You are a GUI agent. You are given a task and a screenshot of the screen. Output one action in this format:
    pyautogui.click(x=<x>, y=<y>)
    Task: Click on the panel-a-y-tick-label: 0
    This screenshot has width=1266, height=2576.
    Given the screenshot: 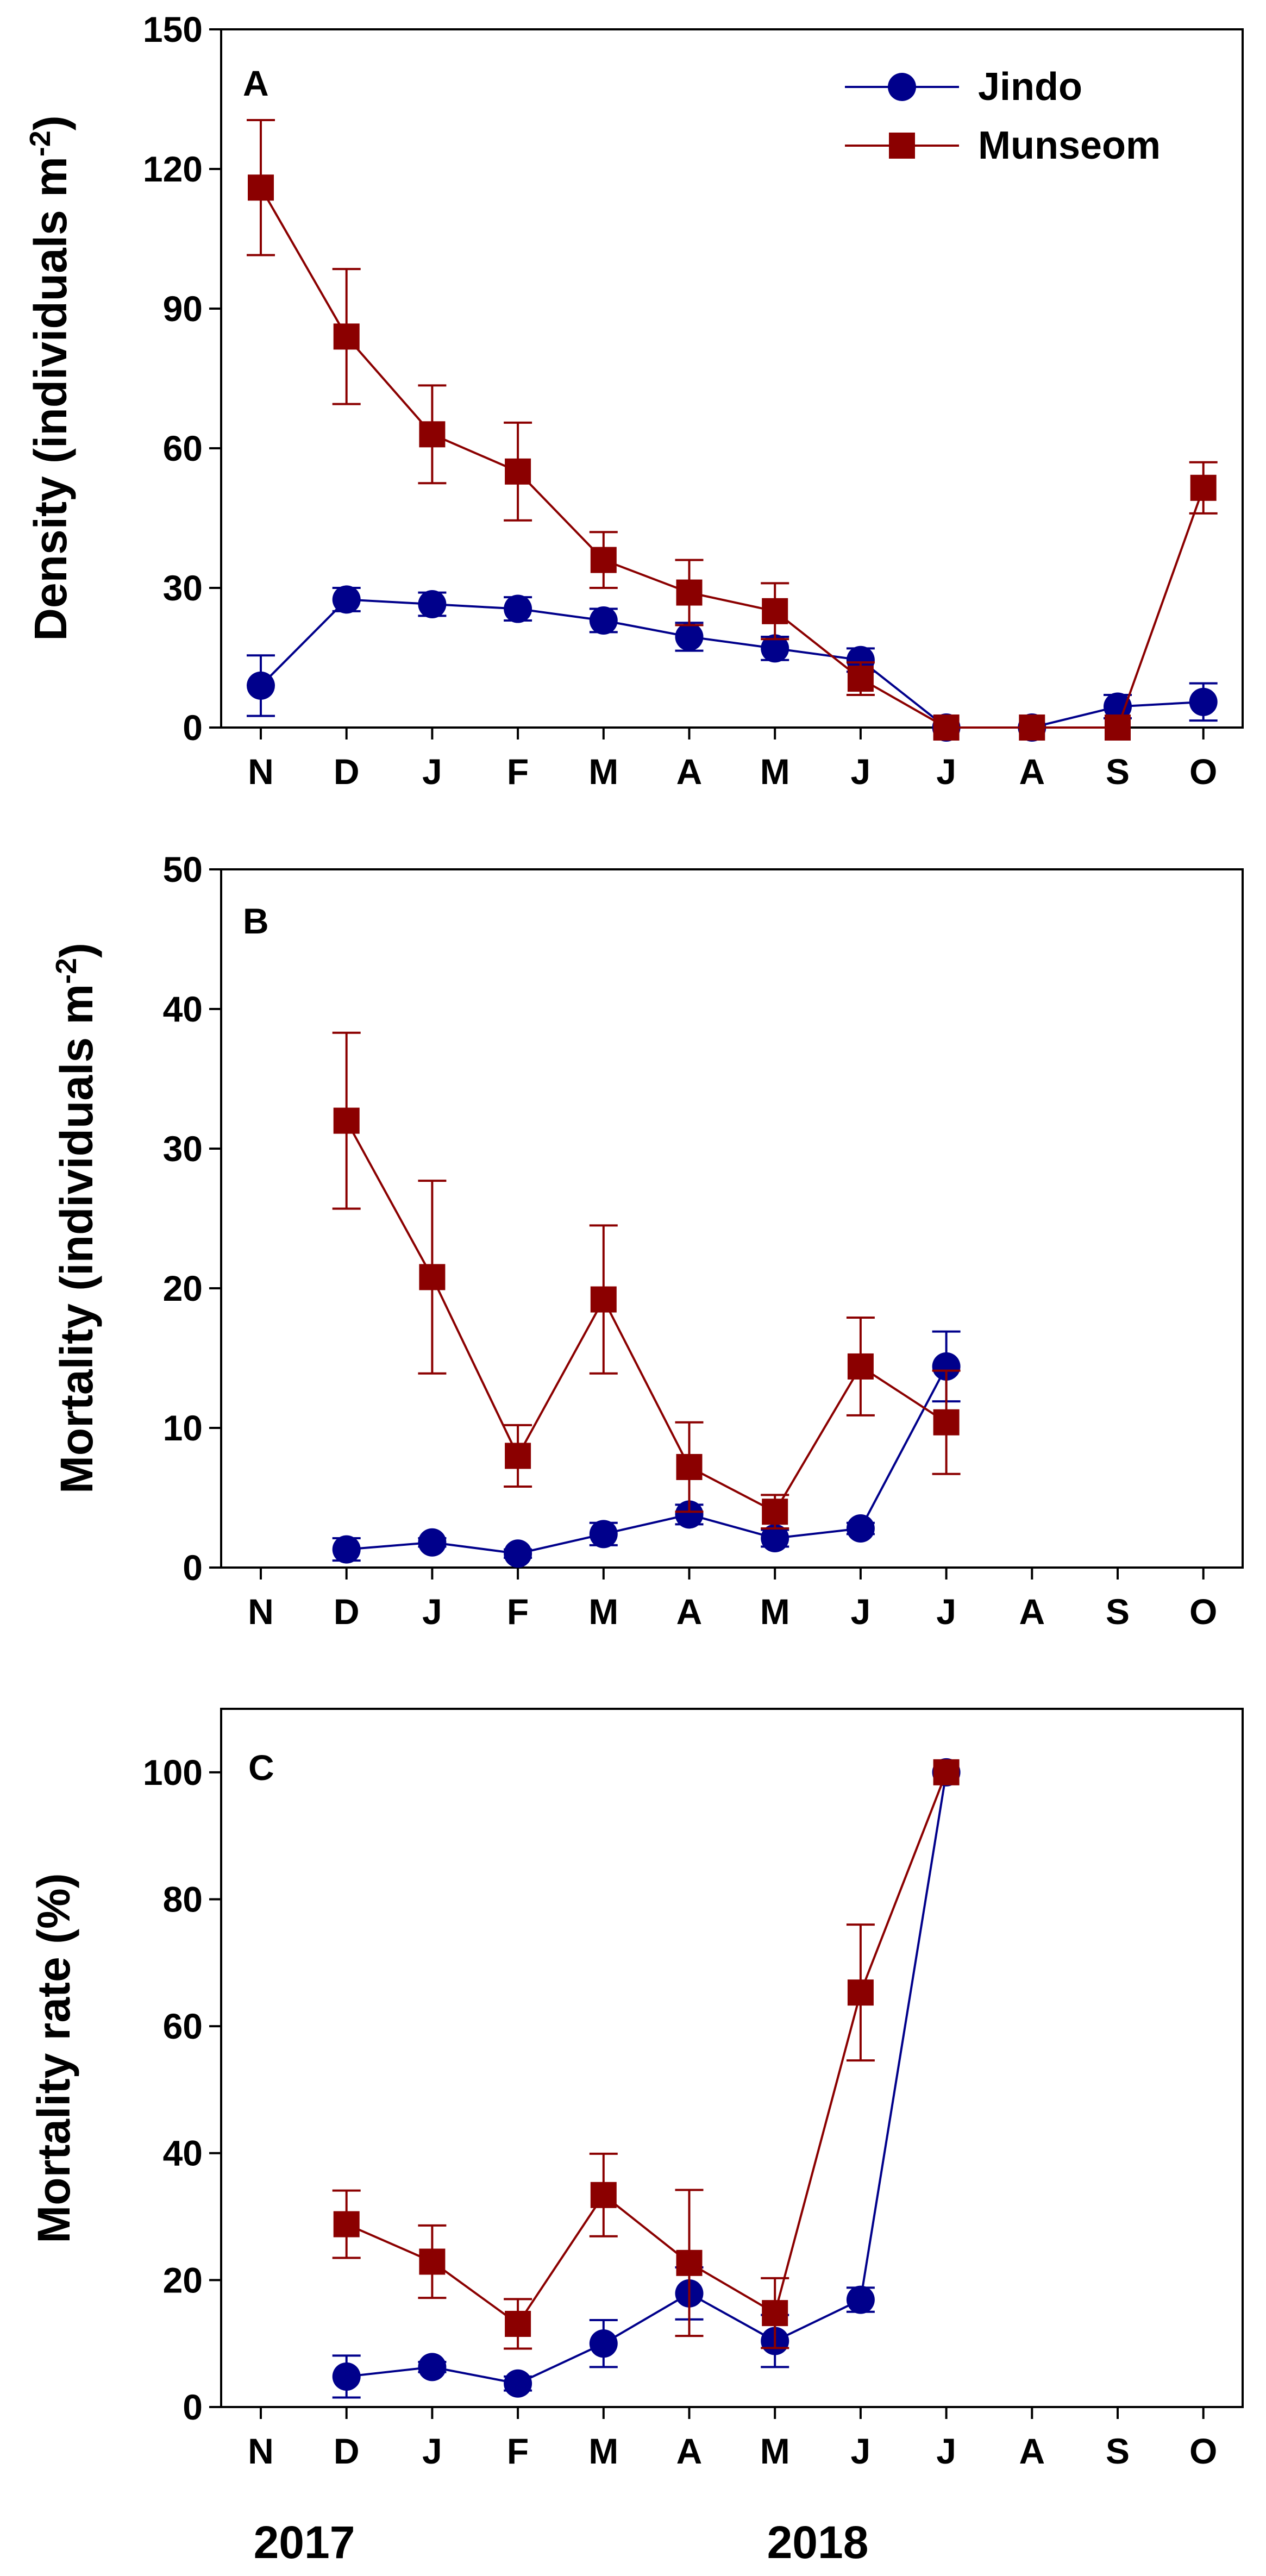 What is the action you would take?
    pyautogui.click(x=193, y=727)
    